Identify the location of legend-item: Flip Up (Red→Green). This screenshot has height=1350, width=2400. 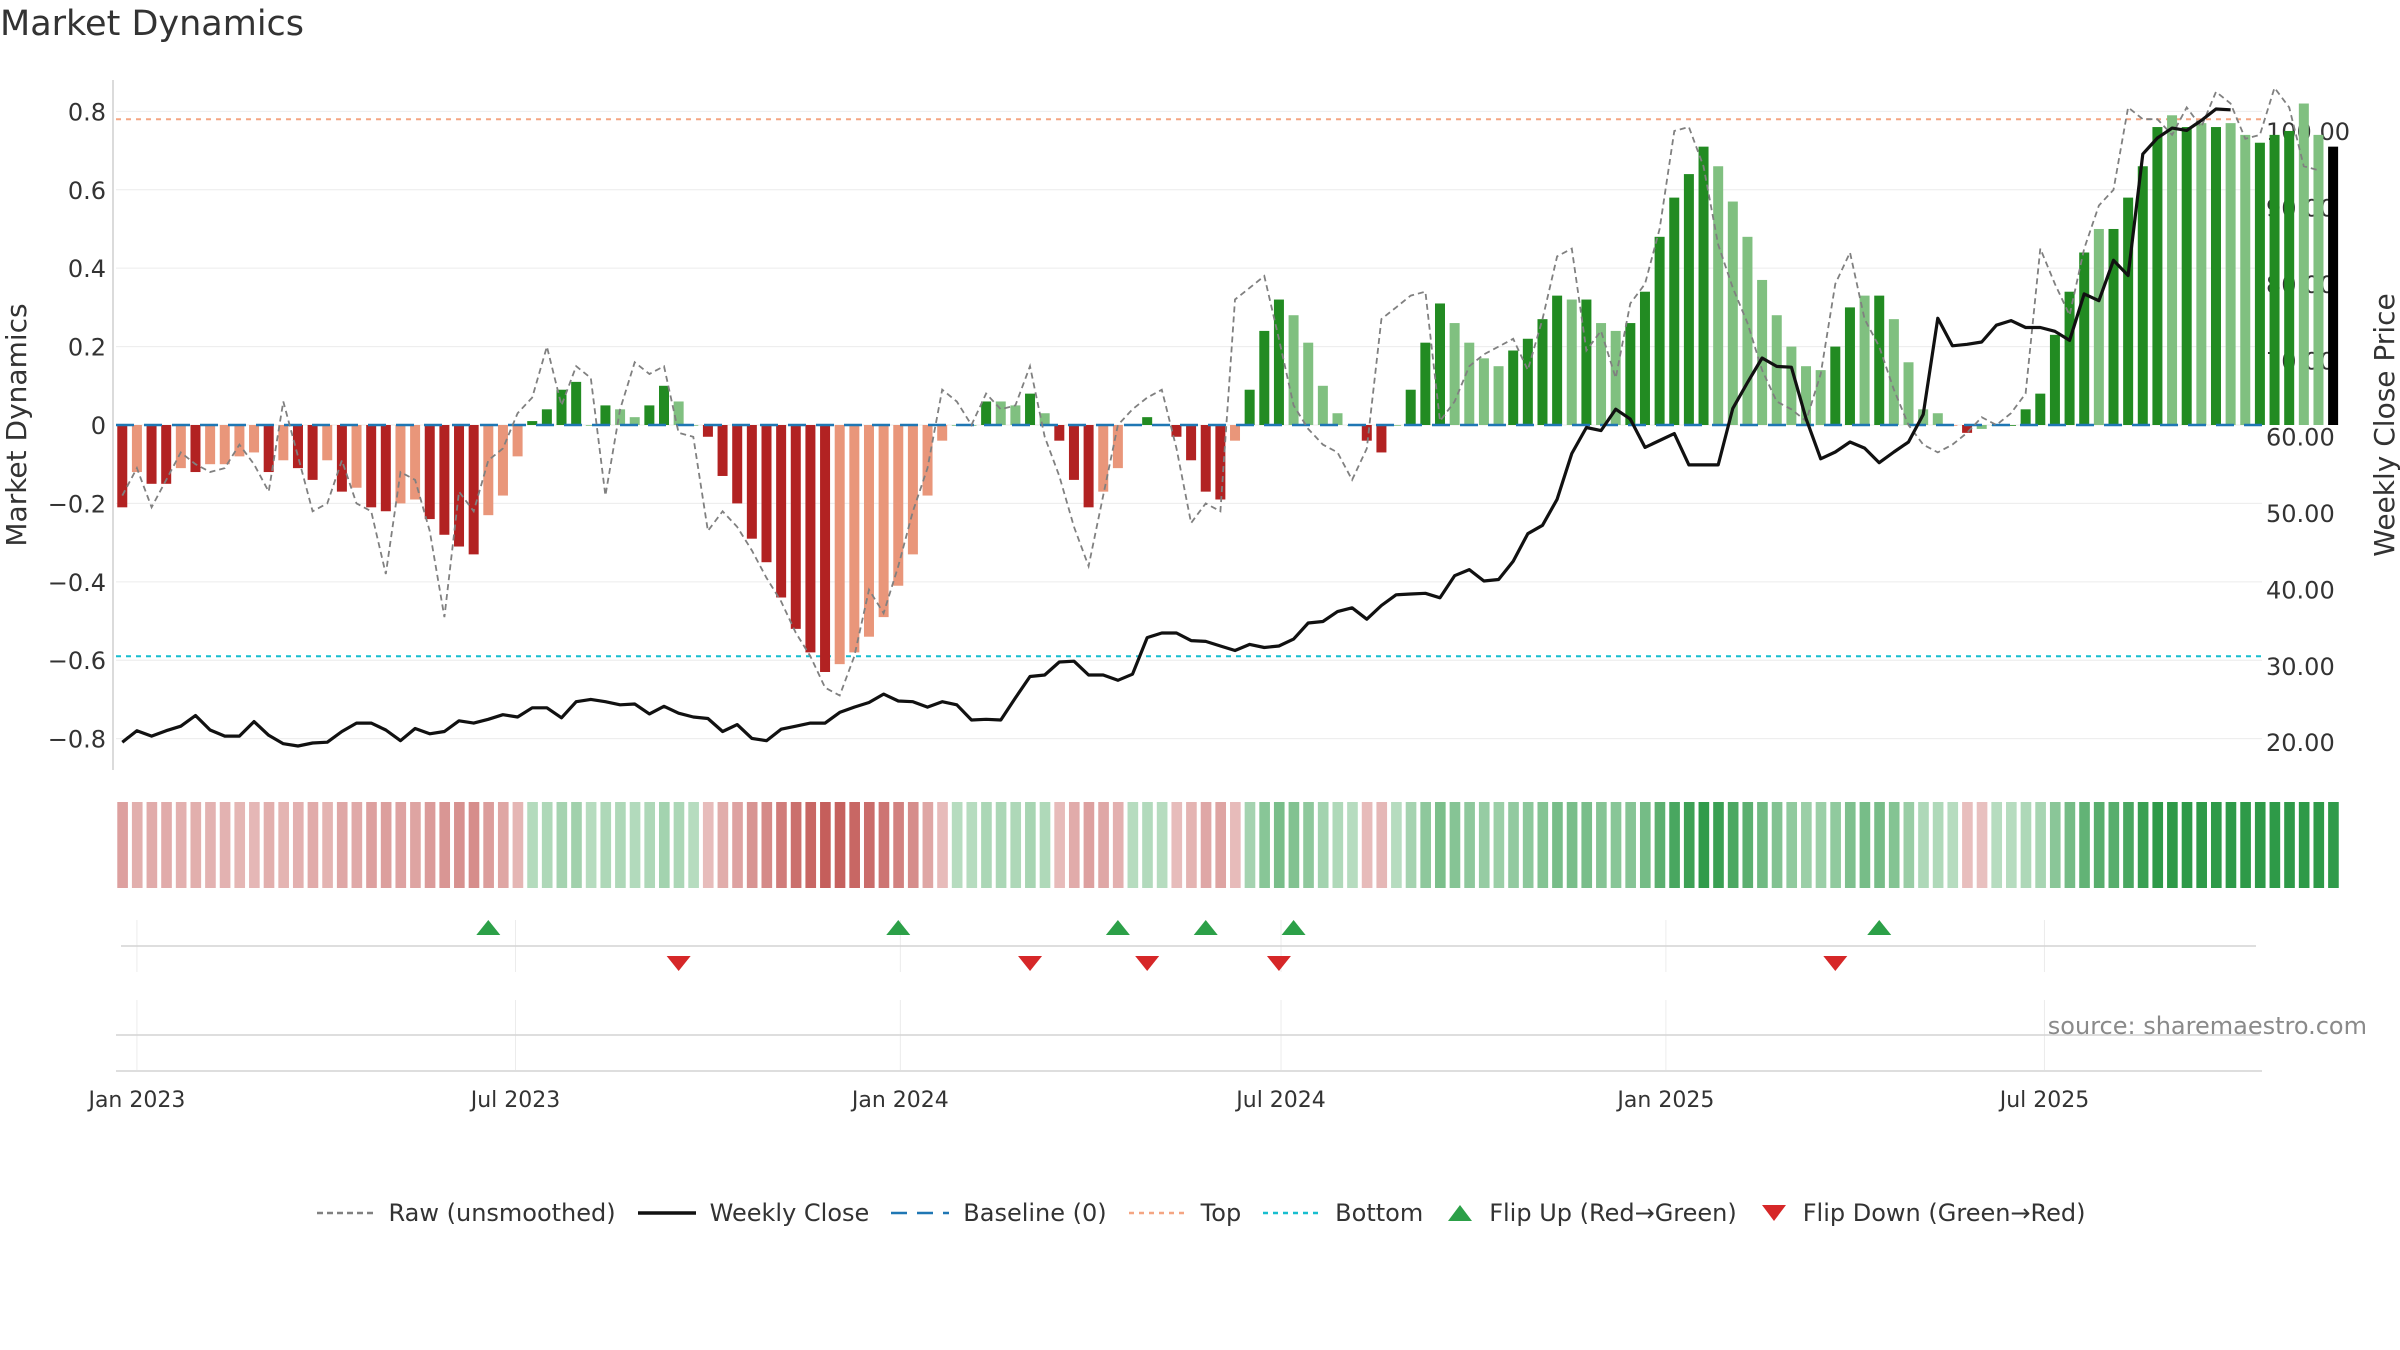
(1590, 1213).